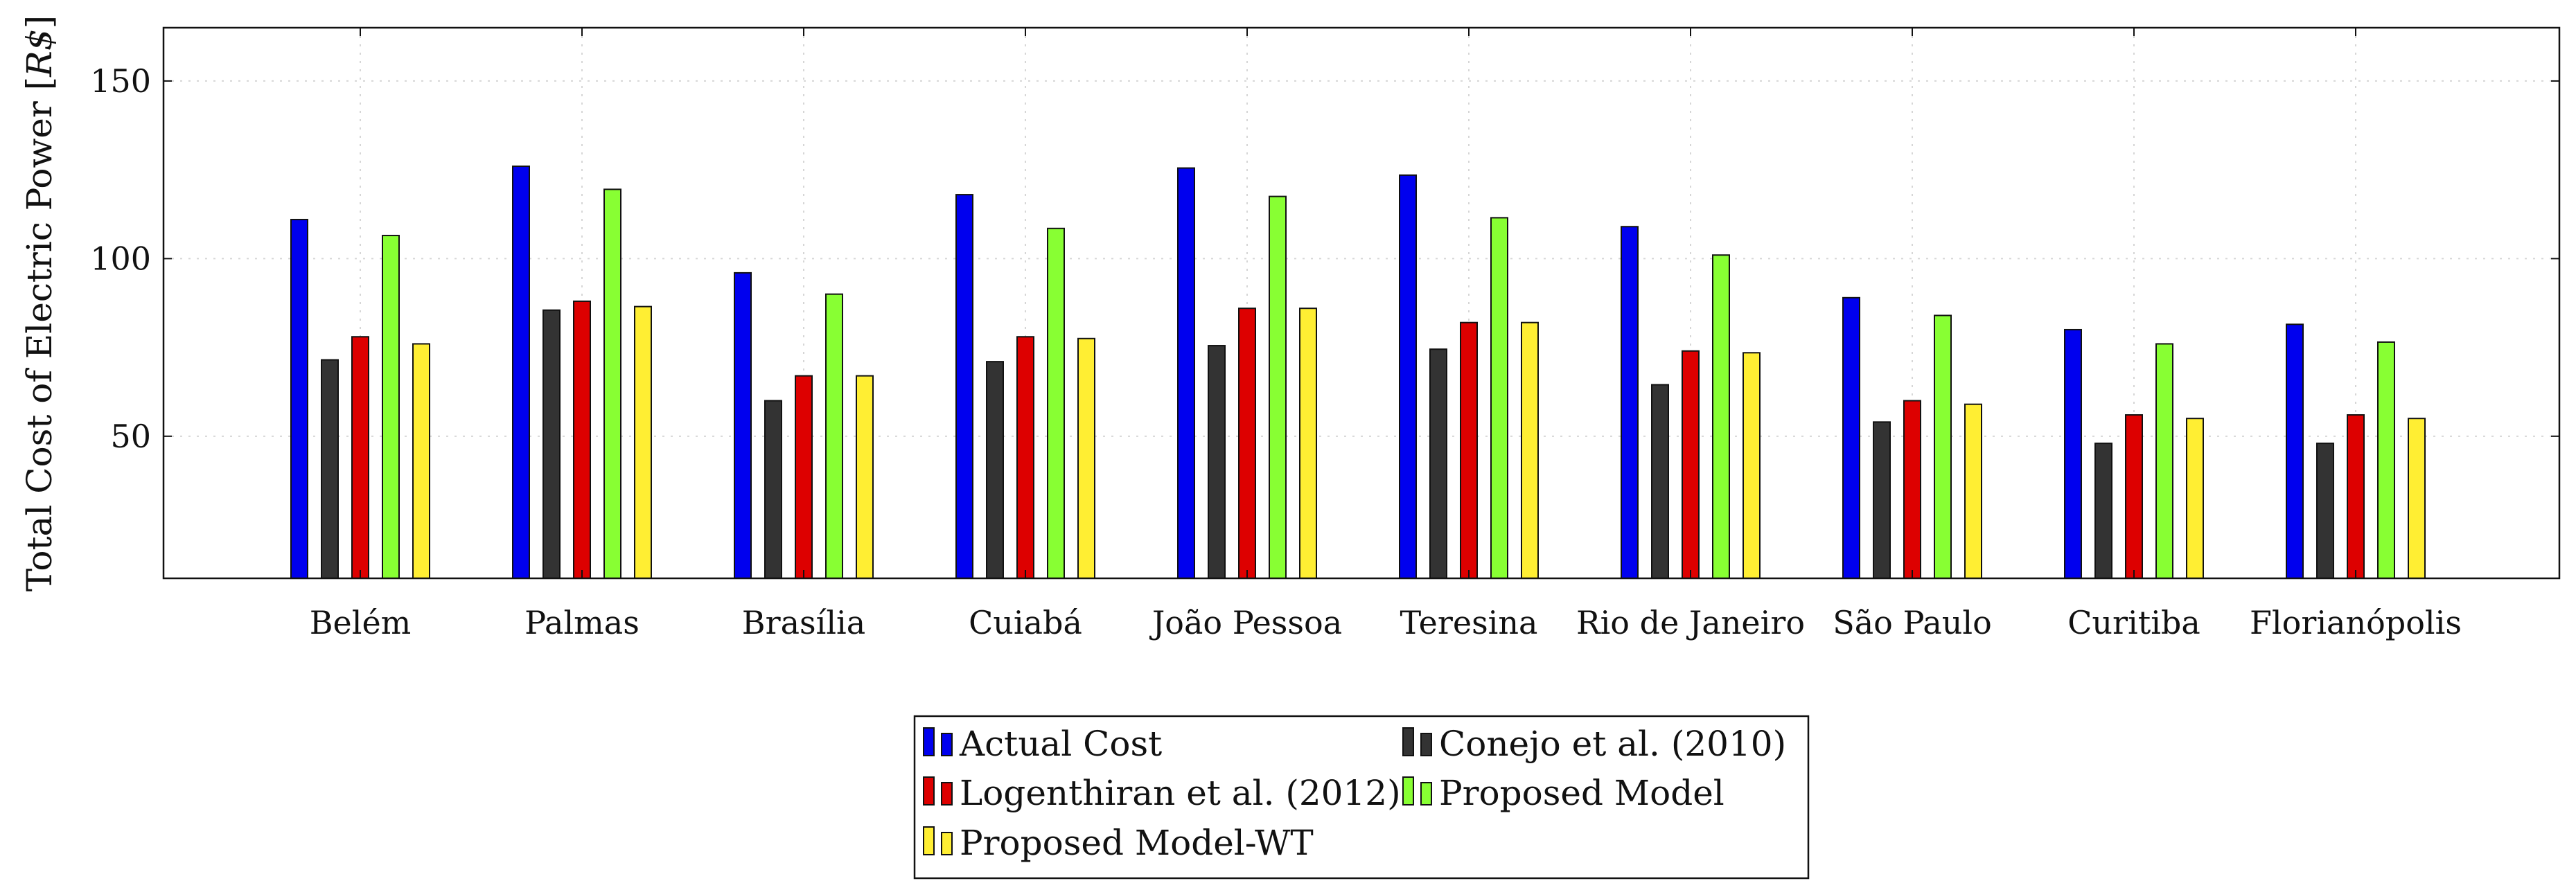 The height and width of the screenshot is (890, 2576). I want to click on x-tick-label: Brasília, so click(804, 622).